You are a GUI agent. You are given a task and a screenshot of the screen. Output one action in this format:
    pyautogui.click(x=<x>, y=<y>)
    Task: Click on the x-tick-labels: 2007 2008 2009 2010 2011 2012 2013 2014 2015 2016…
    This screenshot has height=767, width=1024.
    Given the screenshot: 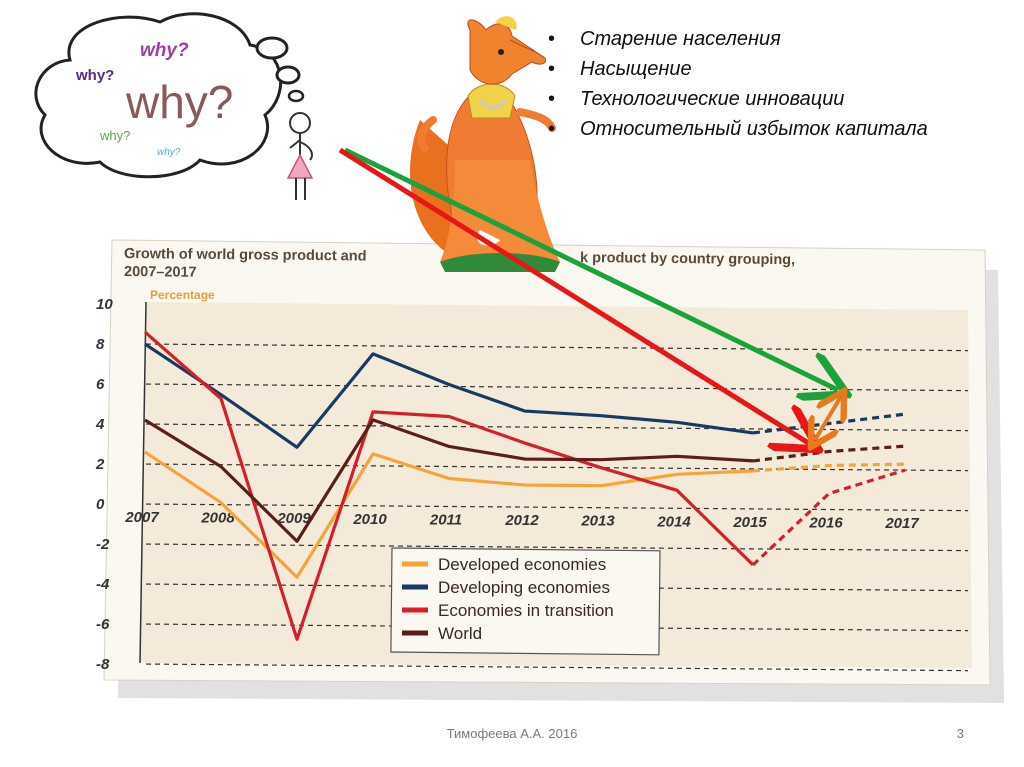 What is the action you would take?
    pyautogui.click(x=521, y=520)
    